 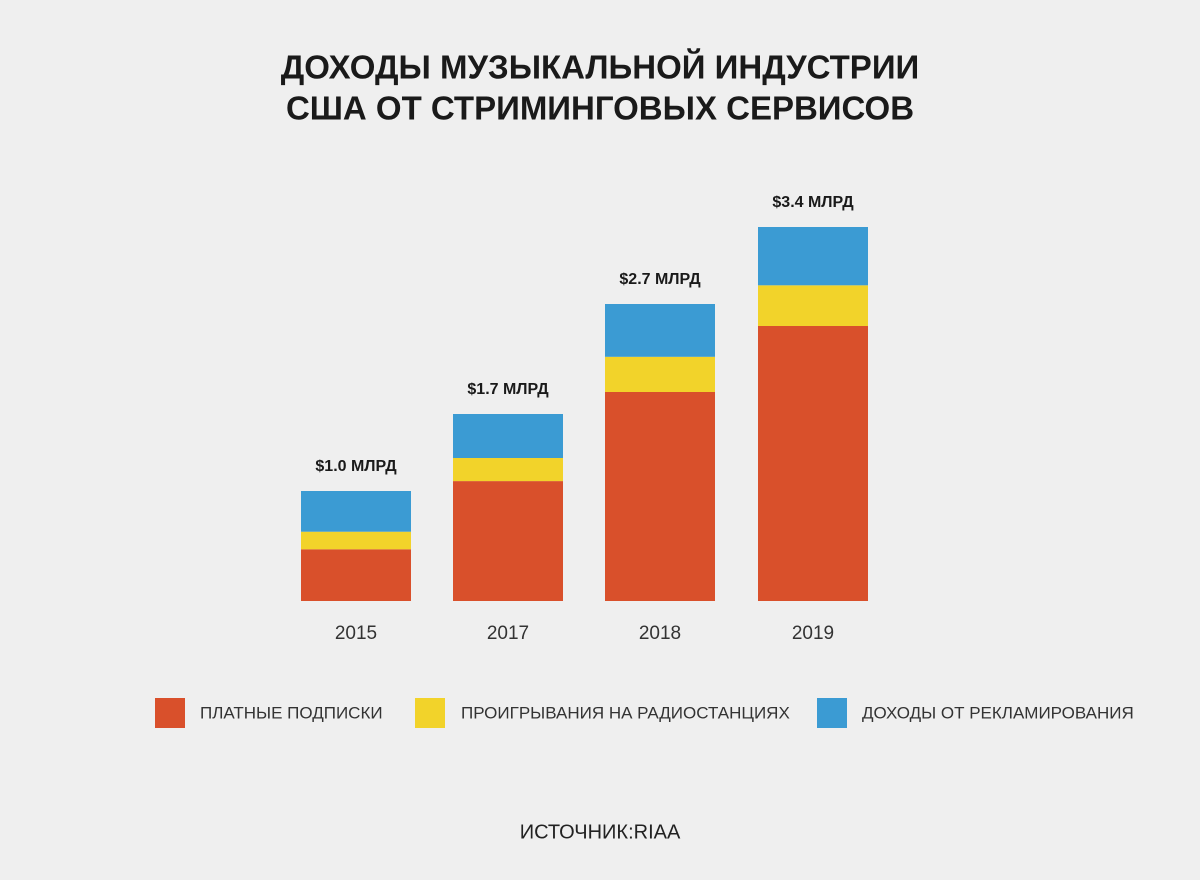 What do you see at coordinates (600, 108) in the screenshot?
I see `chart-title: США ОТ СТРИМИНГОВЫХ СЕРВИСОВ` at bounding box center [600, 108].